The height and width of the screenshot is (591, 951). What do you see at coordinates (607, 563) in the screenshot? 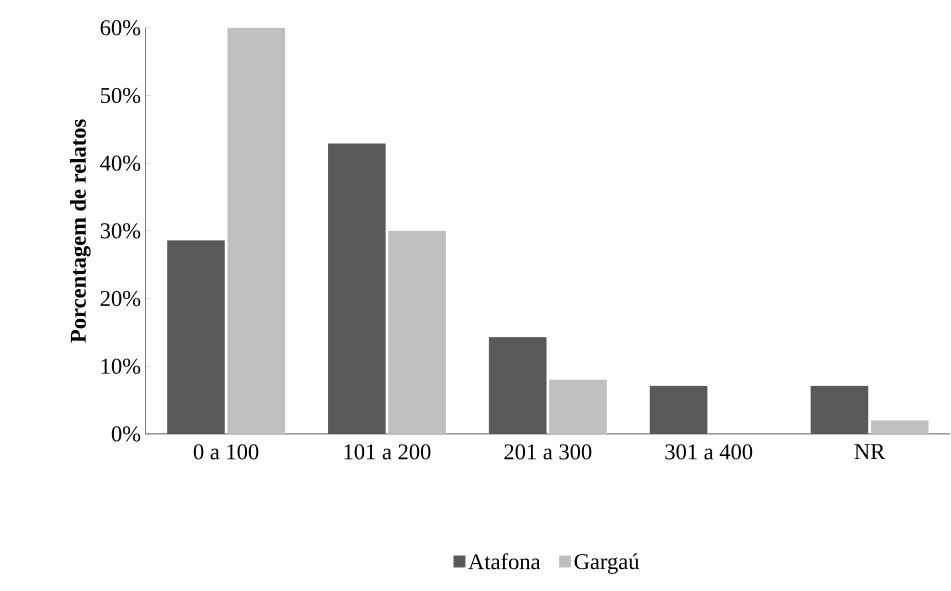
I see `legend-label: Gargaú` at bounding box center [607, 563].